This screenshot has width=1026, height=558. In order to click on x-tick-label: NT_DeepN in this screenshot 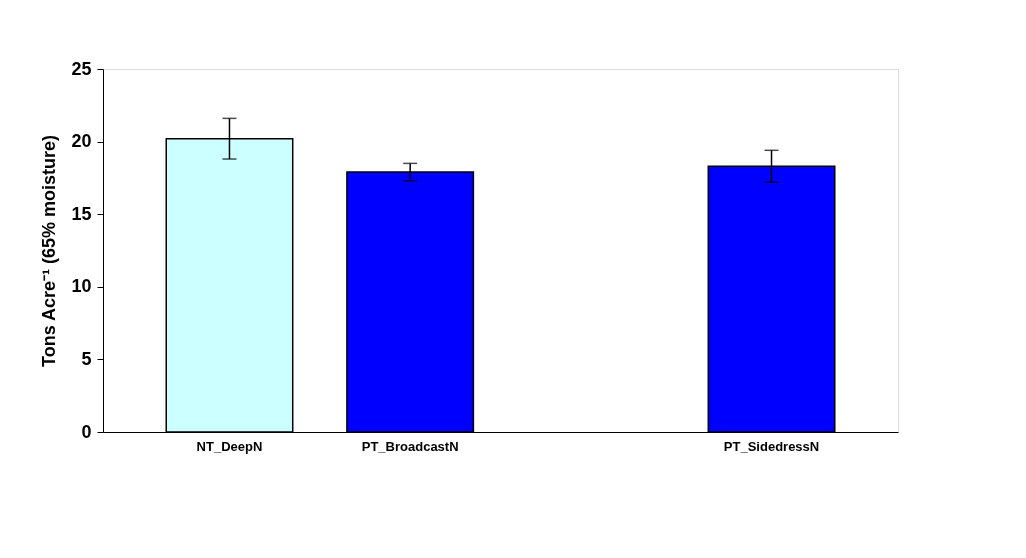, I will do `click(229, 446)`.